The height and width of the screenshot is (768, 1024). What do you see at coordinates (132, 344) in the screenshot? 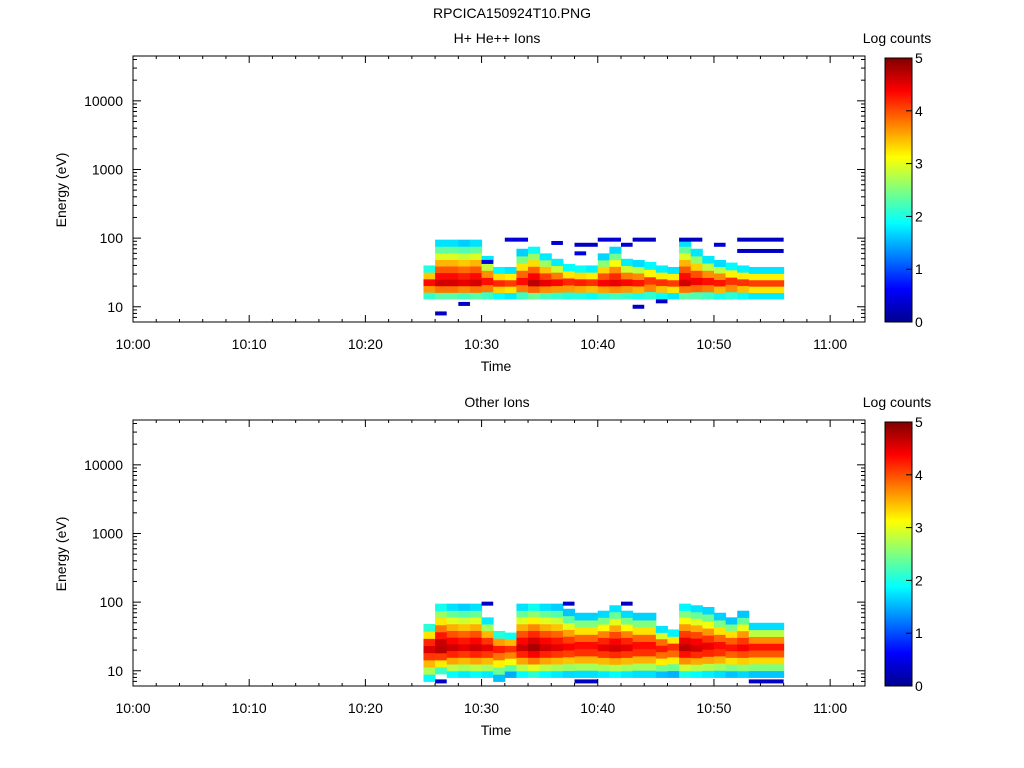
I see `x-tick-label: 10:00` at bounding box center [132, 344].